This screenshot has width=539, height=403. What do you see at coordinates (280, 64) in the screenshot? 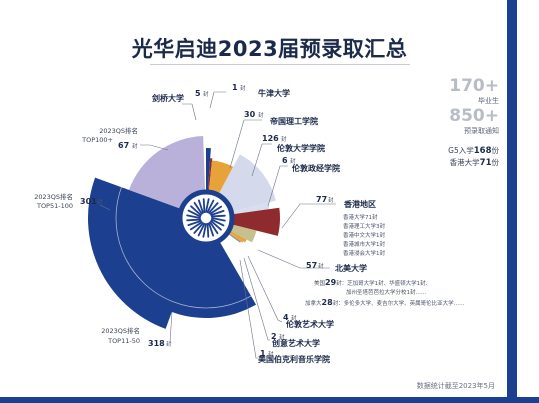
I see `title-divider` at bounding box center [280, 64].